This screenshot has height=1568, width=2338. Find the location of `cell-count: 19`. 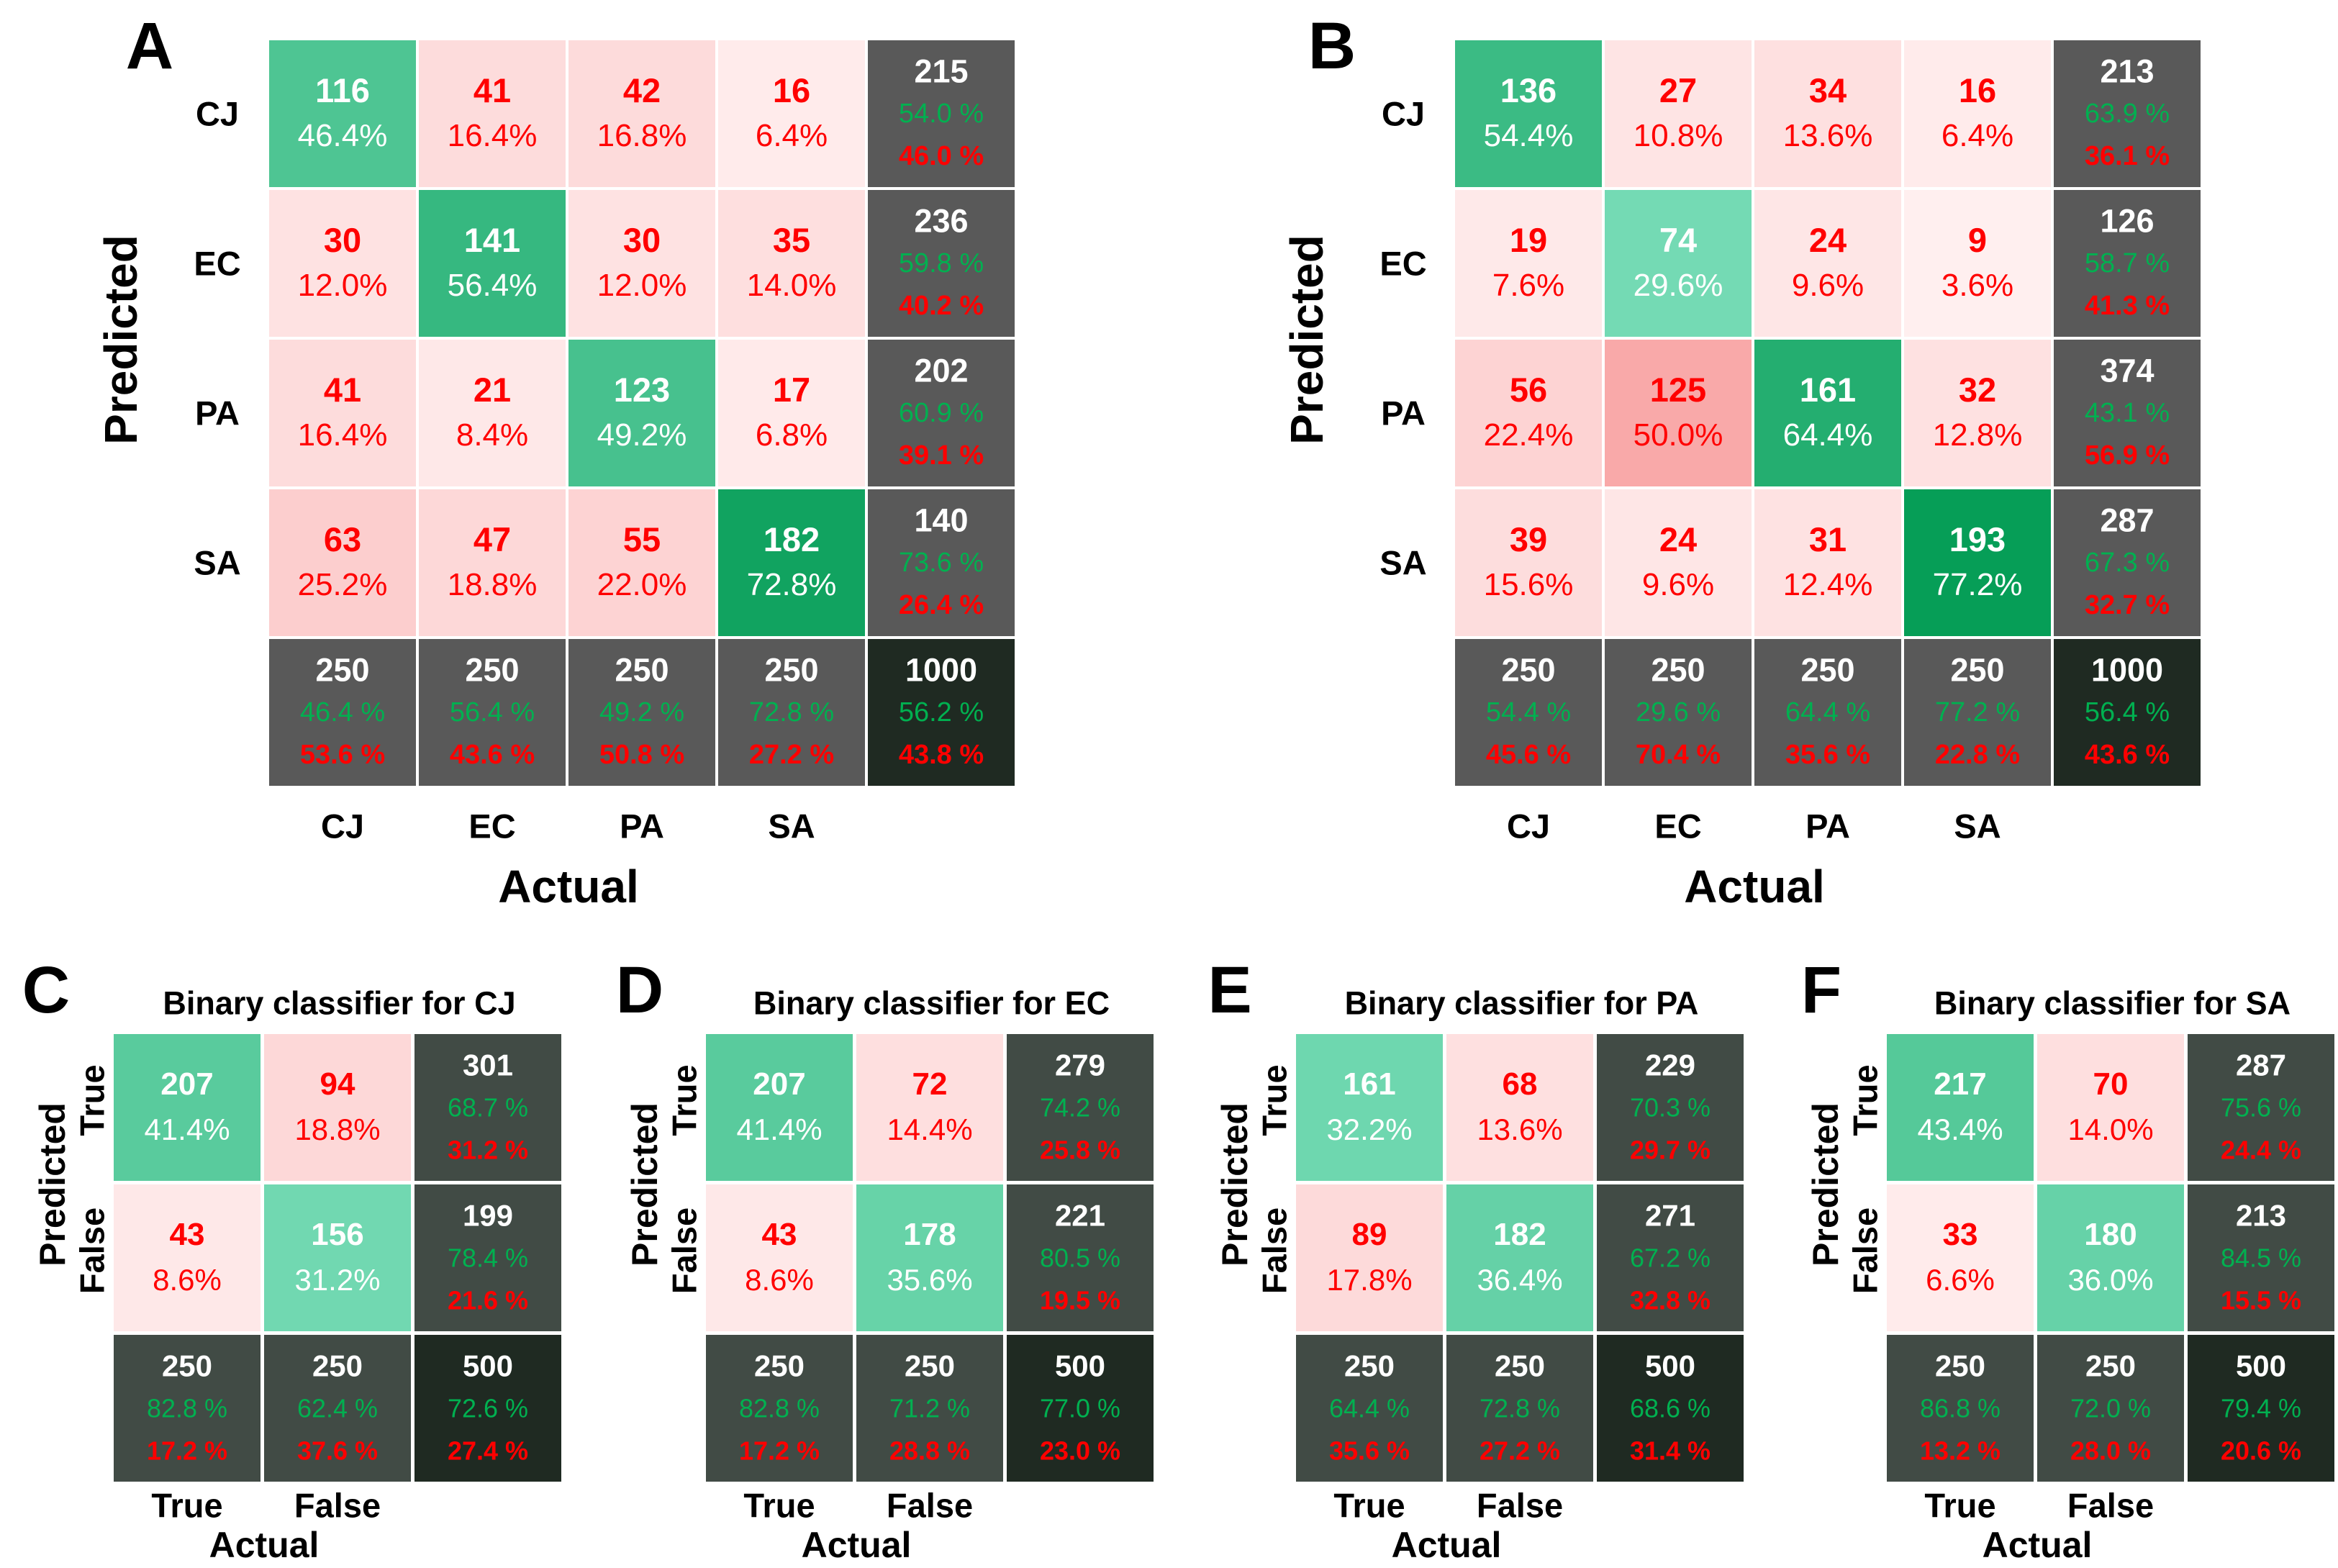

cell-count: 19 is located at coordinates (1528, 240).